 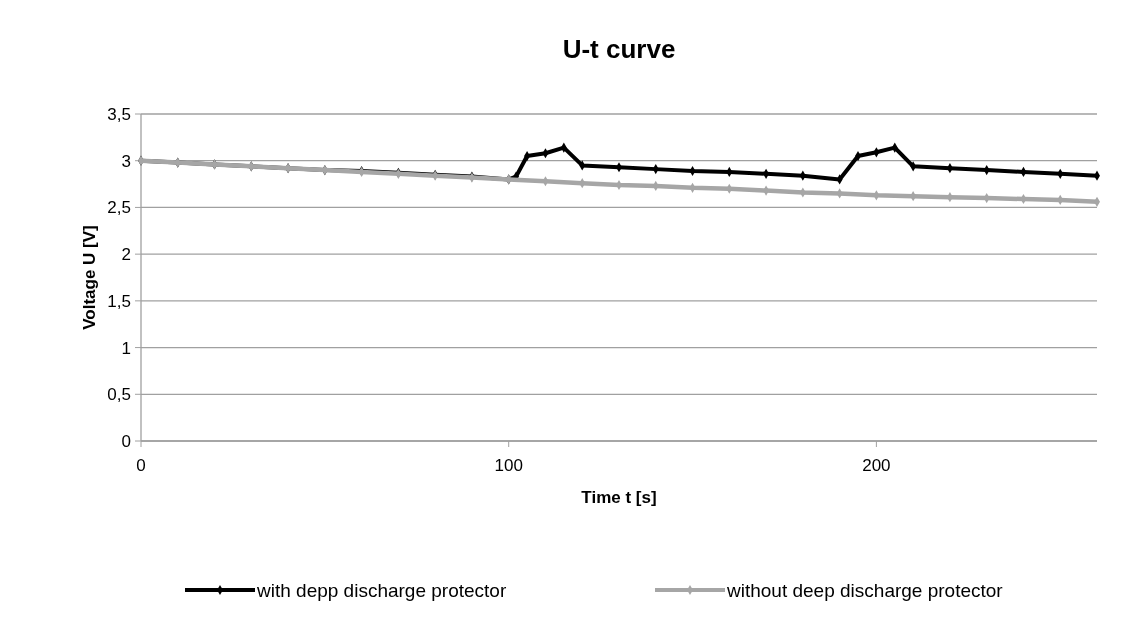 What do you see at coordinates (119, 301) in the screenshot?
I see `y-tick-label: 1,5` at bounding box center [119, 301].